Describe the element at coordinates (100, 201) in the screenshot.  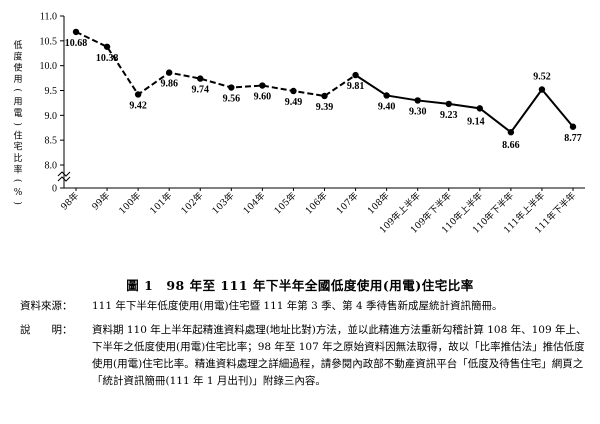
I see `x-tick-label: 99年` at that location.